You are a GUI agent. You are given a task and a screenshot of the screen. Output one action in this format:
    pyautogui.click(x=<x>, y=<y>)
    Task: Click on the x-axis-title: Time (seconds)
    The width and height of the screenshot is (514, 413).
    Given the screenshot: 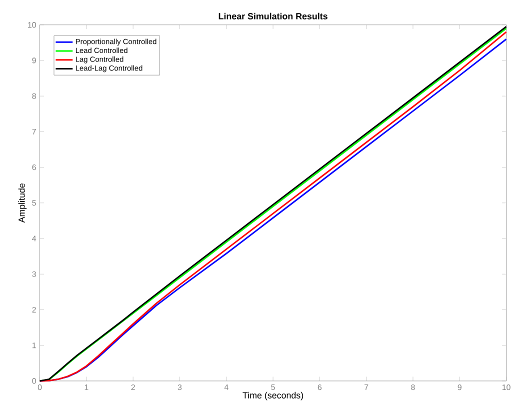 What is the action you would take?
    pyautogui.click(x=273, y=396)
    